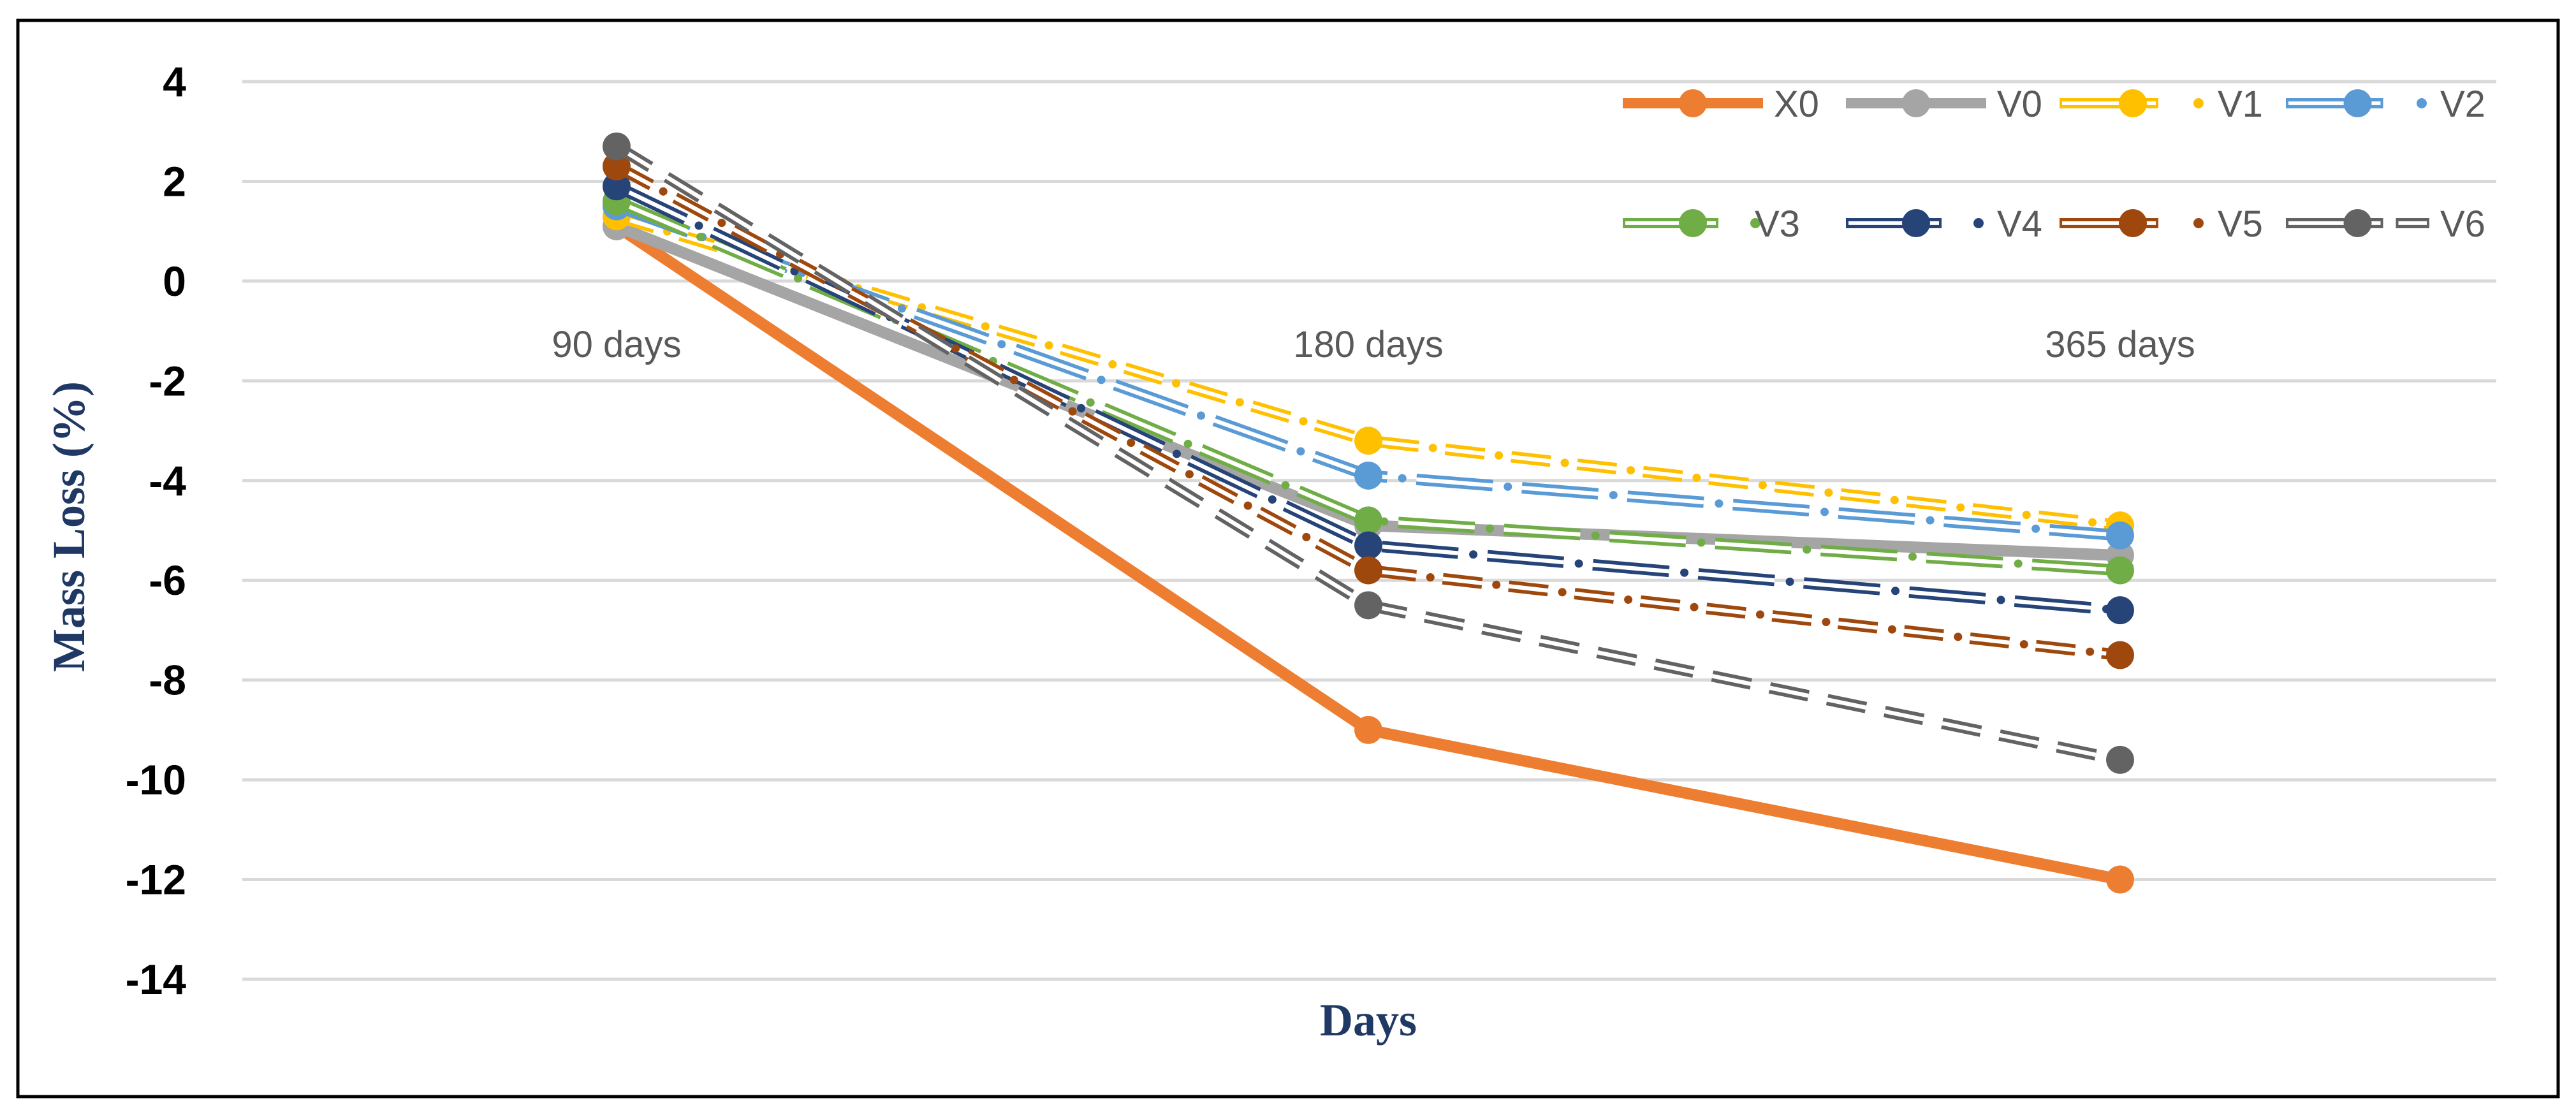 The height and width of the screenshot is (1117, 2576). Describe the element at coordinates (1368, 520) in the screenshot. I see `data-point-v3-180-days` at that location.